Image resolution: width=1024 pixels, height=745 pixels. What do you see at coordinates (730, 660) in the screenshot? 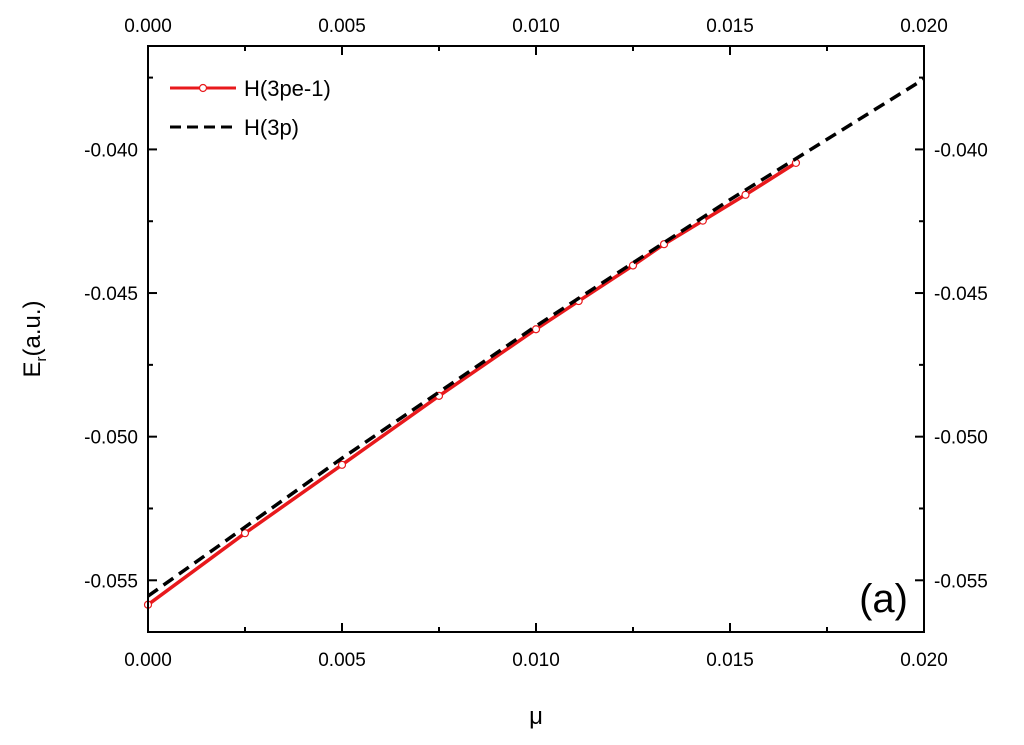
I see `x-tick-label-bottom: 0.015` at bounding box center [730, 660].